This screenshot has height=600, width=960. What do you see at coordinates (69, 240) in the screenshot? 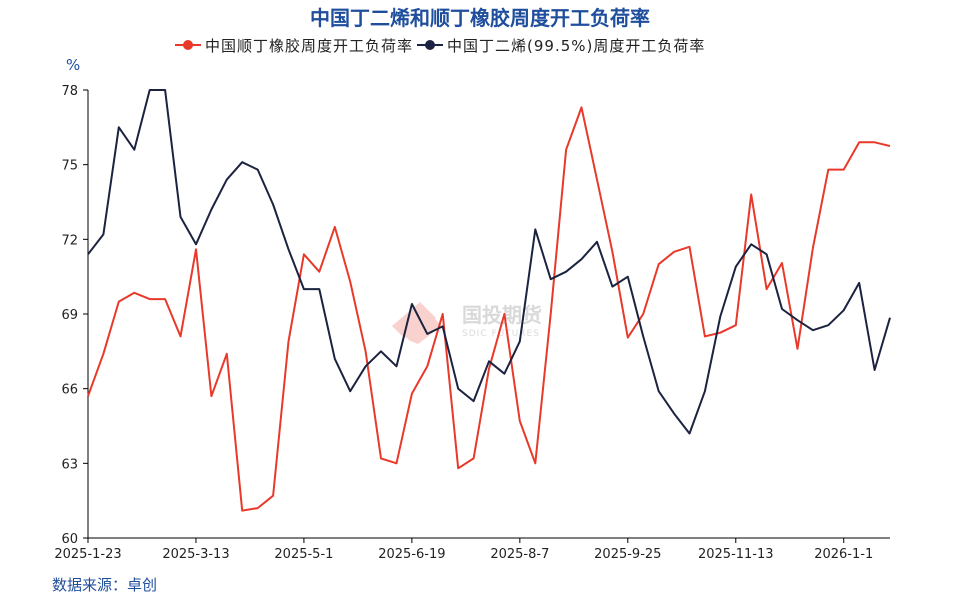
I see `y-tick-label: 72` at bounding box center [69, 240].